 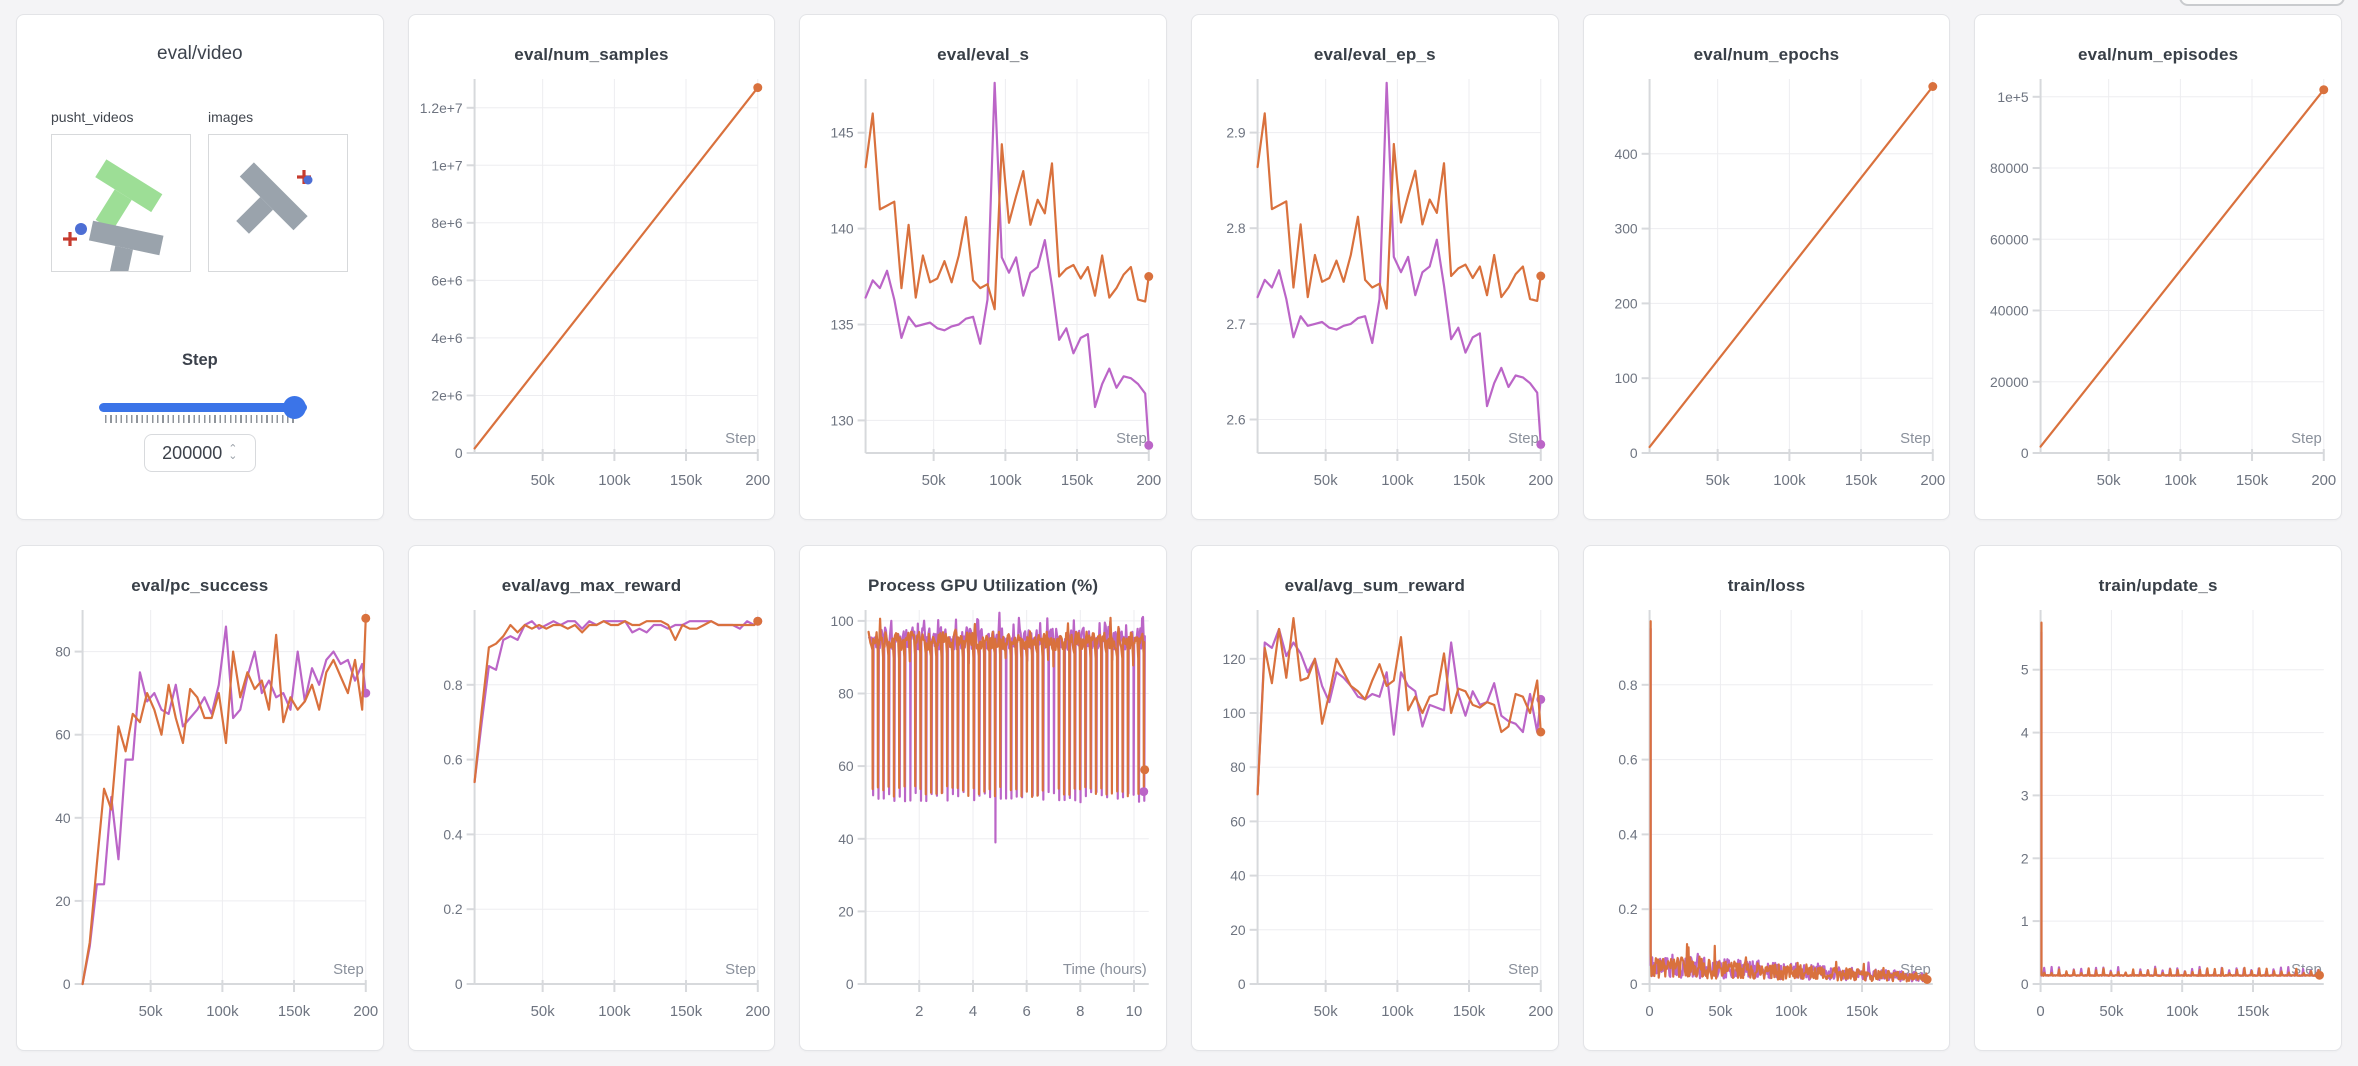 What do you see at coordinates (1233, 659) in the screenshot?
I see `y-tick-label: 120` at bounding box center [1233, 659].